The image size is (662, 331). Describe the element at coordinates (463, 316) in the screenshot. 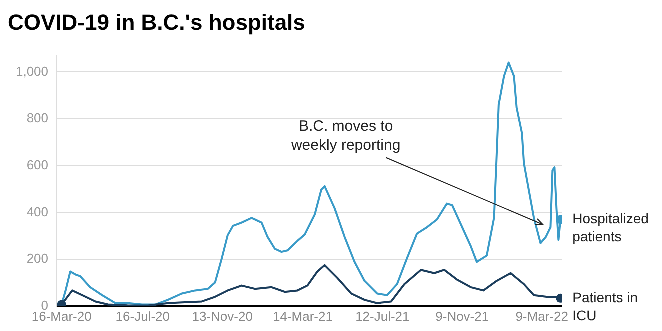

I see `x-tick-label: 9-Nov-21` at that location.